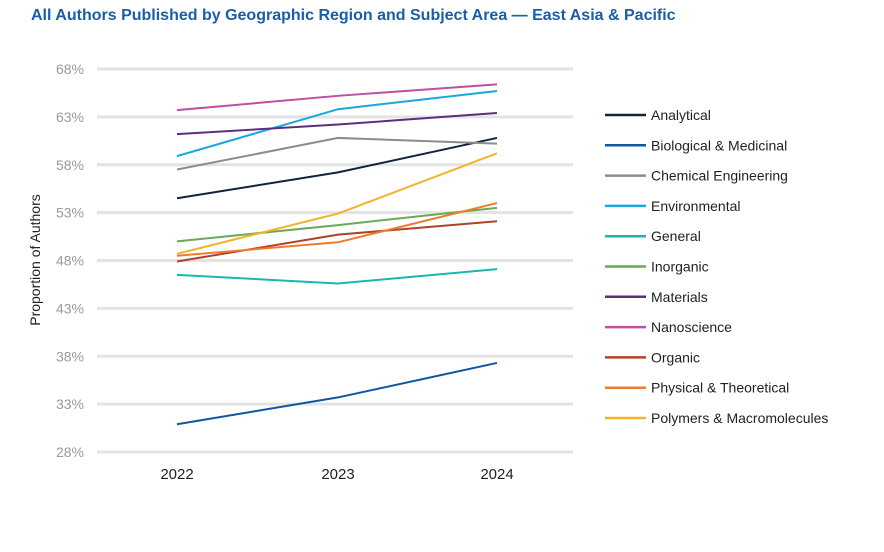  I want to click on legend-label: Analytical, so click(681, 115).